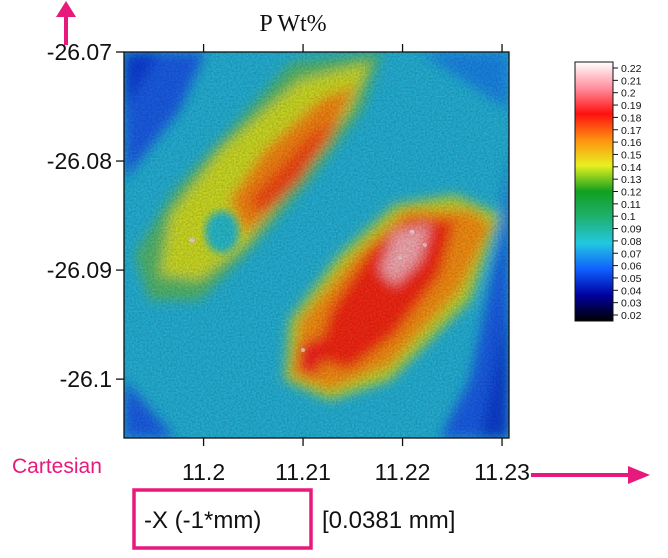 The image size is (668, 558). I want to click on colorbar-tick-label: 0.06, so click(631, 267).